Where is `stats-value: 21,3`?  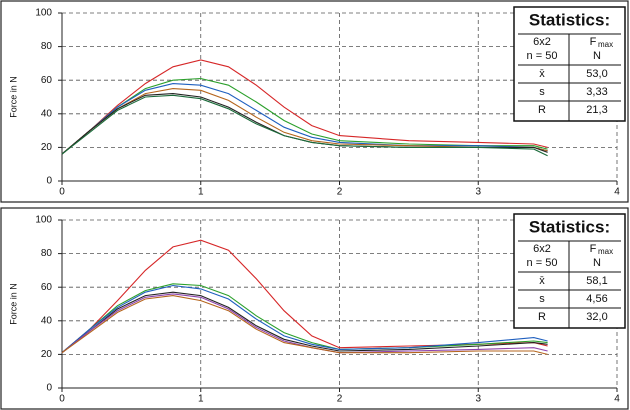
stats-value: 21,3 is located at coordinates (596, 110).